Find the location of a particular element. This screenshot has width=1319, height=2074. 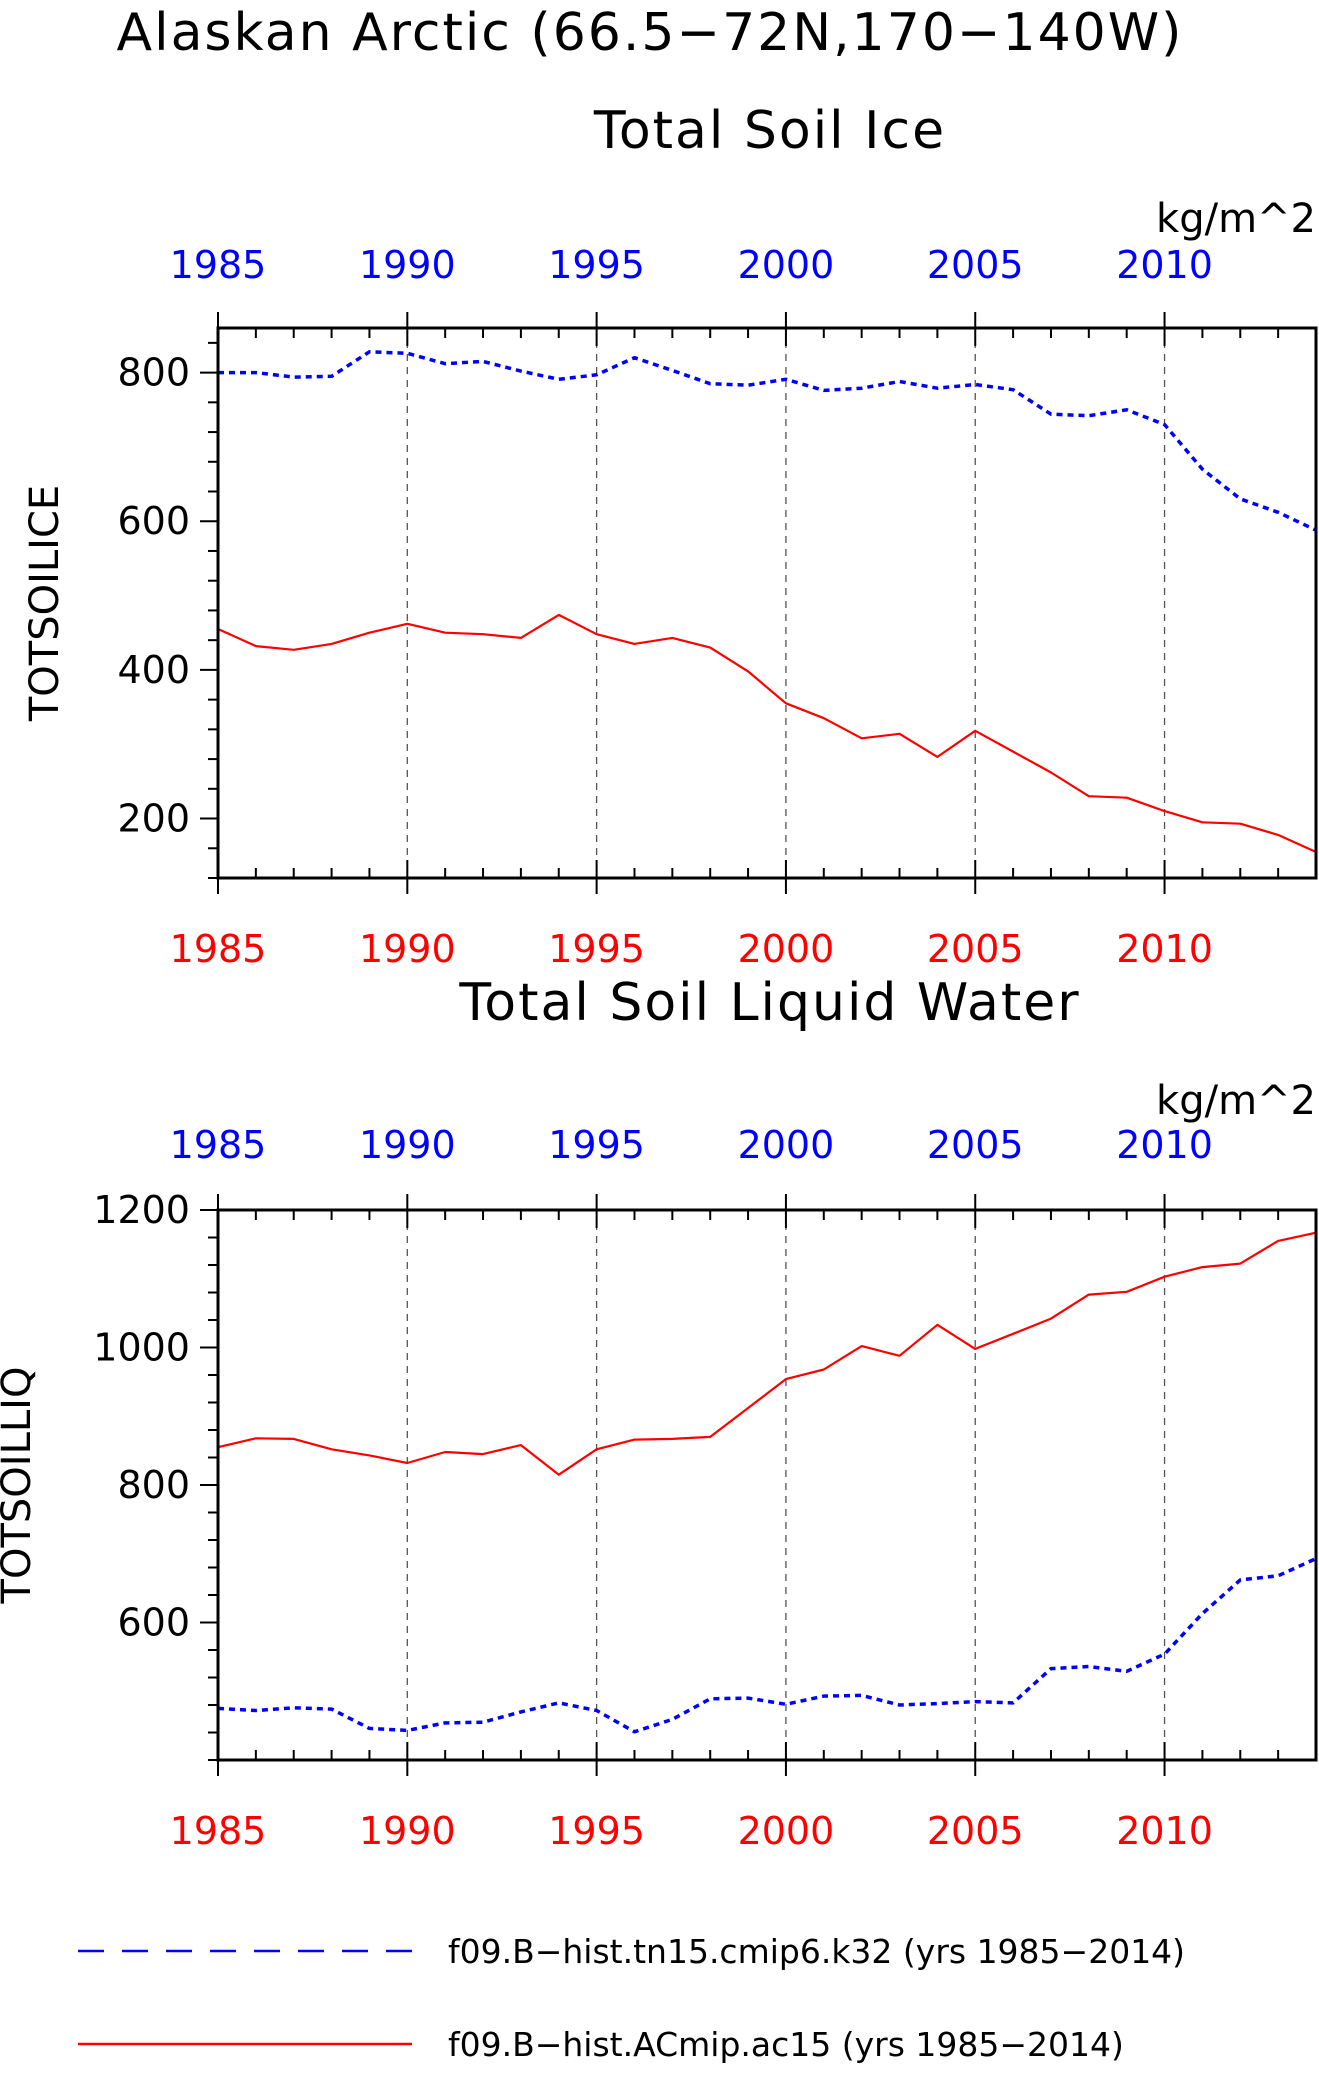

panel-title: Total Soil Liquid Water is located at coordinates (769, 1003).